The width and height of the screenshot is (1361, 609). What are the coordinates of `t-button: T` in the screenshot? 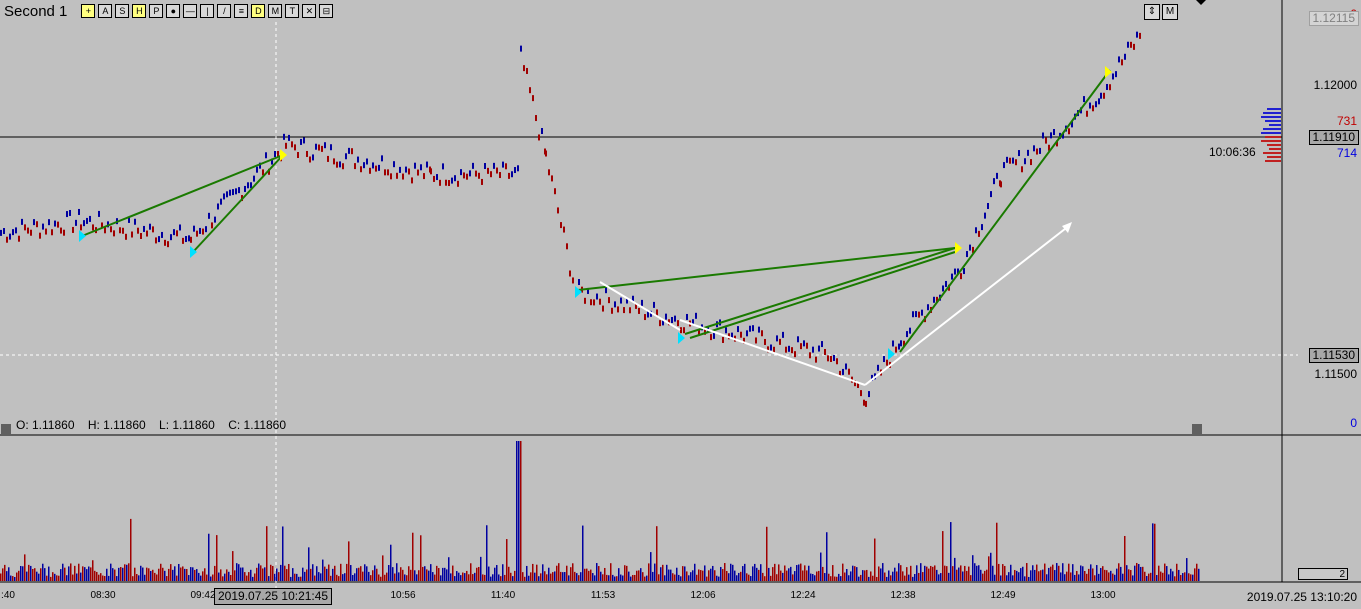 It's located at (292, 11).